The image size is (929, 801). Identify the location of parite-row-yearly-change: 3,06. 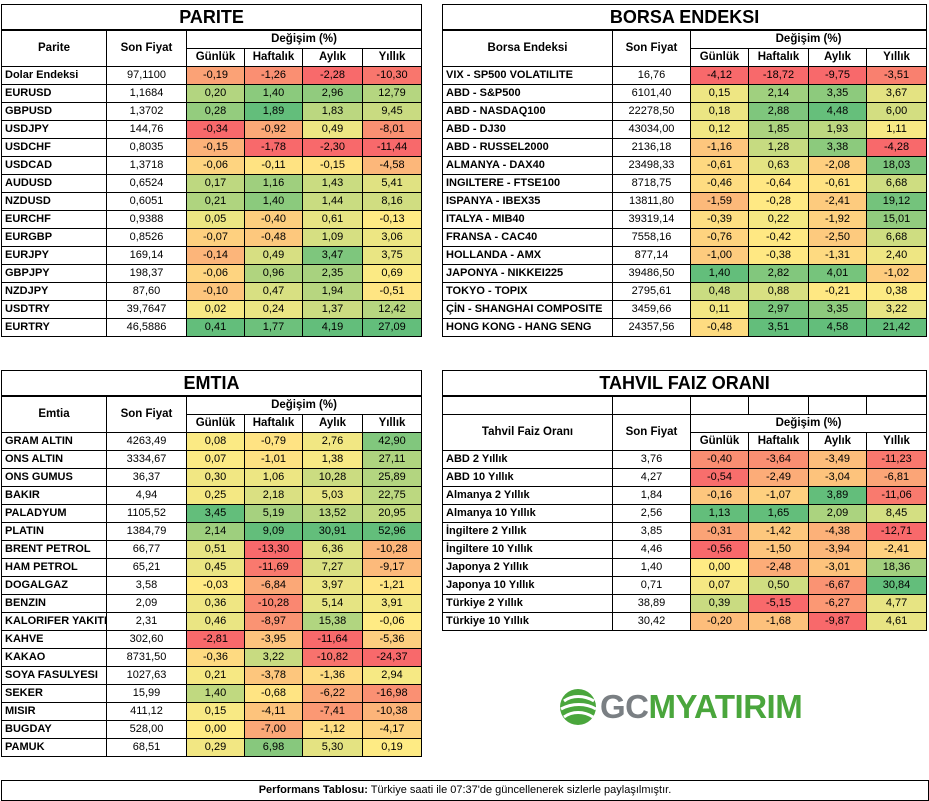
(392, 237).